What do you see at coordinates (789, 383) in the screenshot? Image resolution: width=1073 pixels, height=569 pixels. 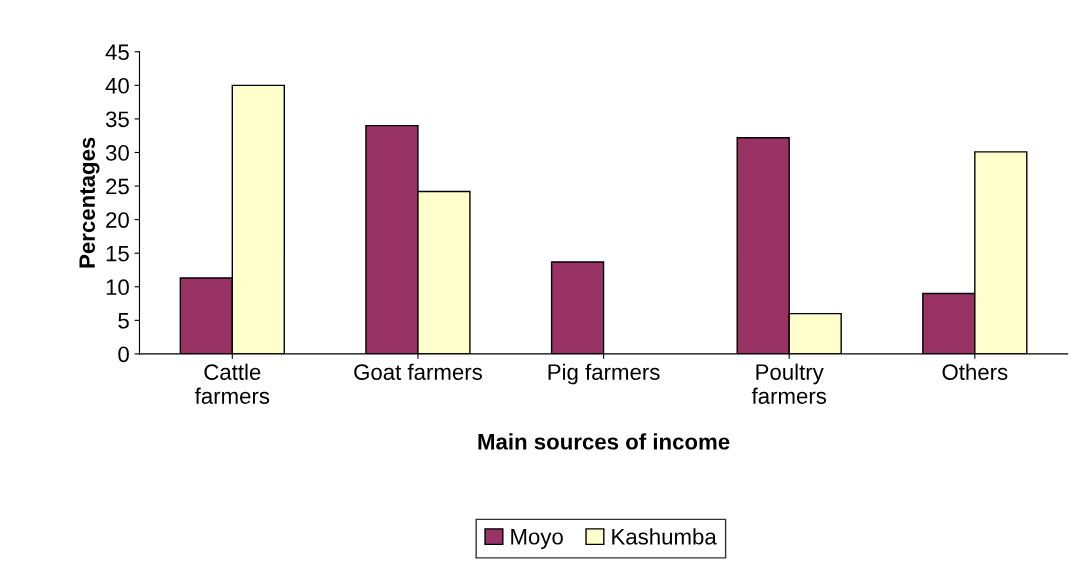 I see `x-tick-label: Poultry farmers` at bounding box center [789, 383].